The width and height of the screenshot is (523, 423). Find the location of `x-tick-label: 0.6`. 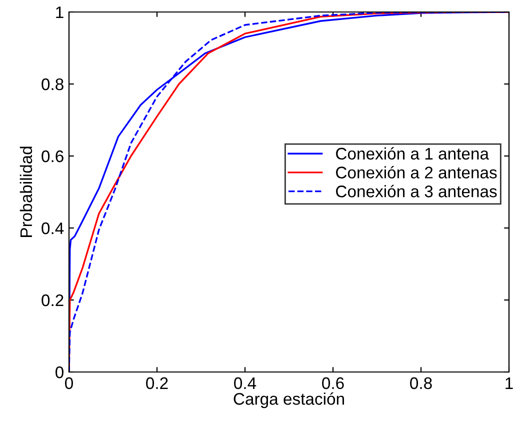

x-tick-label: 0.6 is located at coordinates (333, 383).